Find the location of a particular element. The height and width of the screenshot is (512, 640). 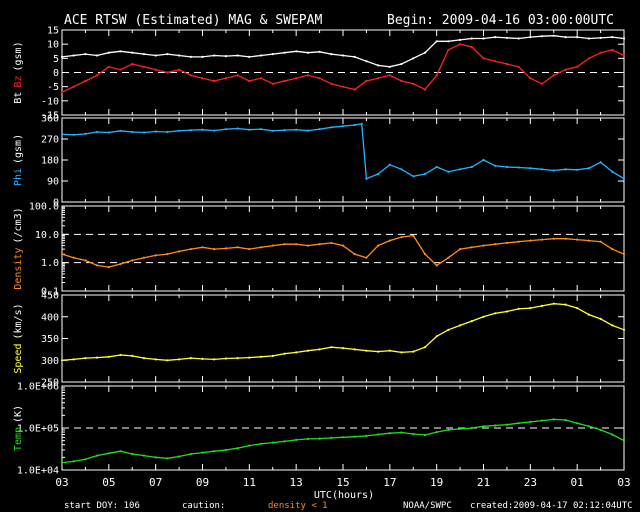

x-tick-label: 13 is located at coordinates (296, 482).